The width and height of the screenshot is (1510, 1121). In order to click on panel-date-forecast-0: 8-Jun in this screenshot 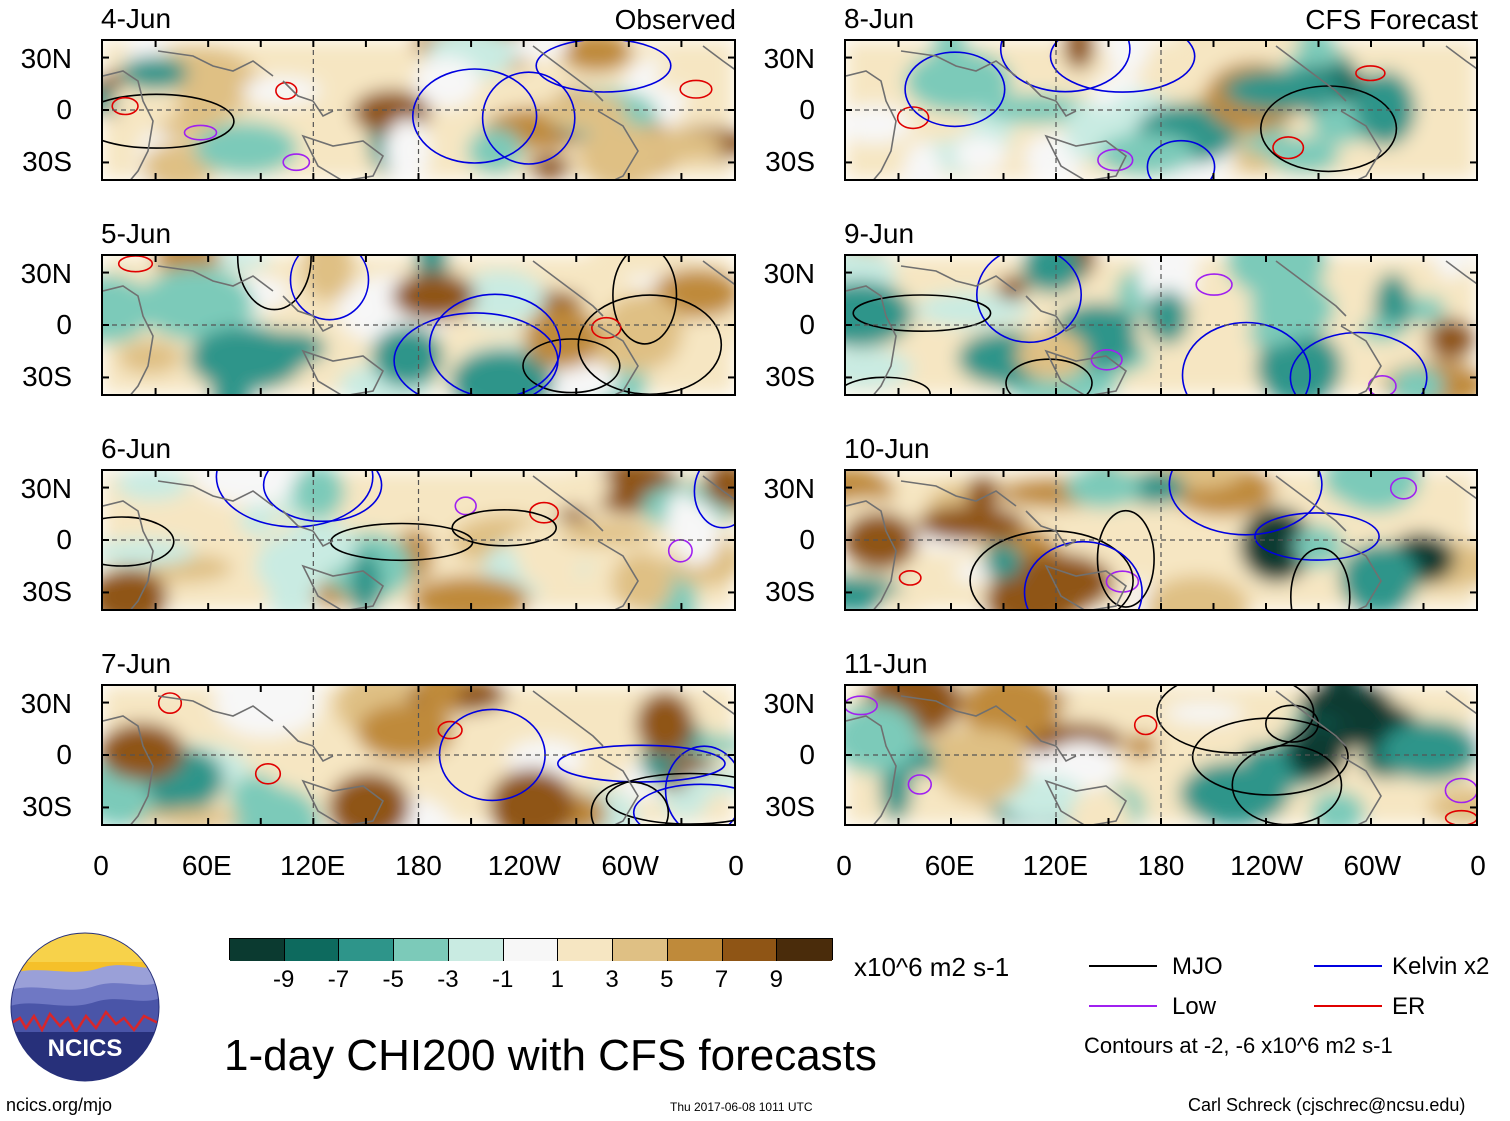, I will do `click(879, 18)`.